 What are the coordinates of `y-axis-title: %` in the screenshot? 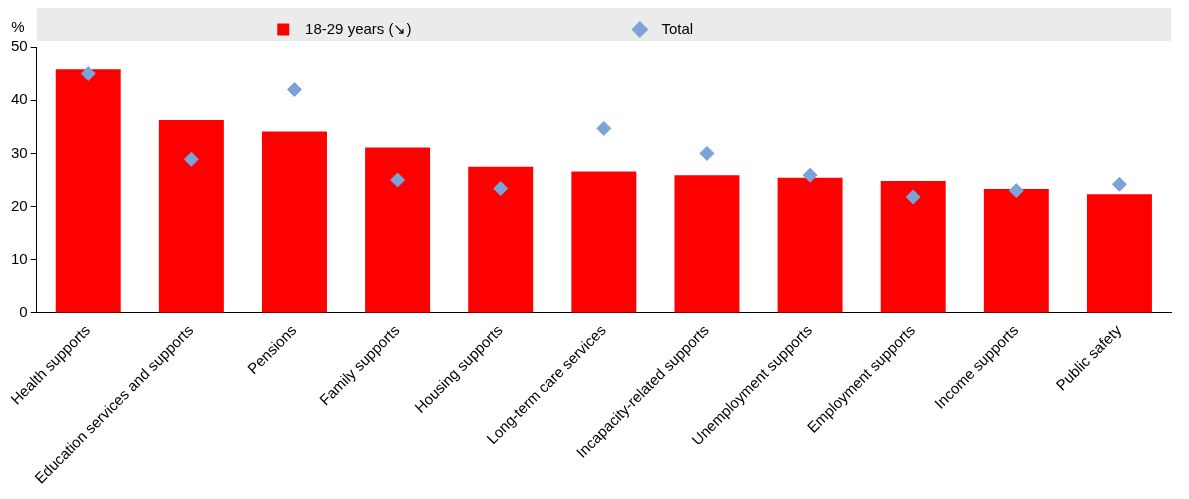 It's located at (18, 26).